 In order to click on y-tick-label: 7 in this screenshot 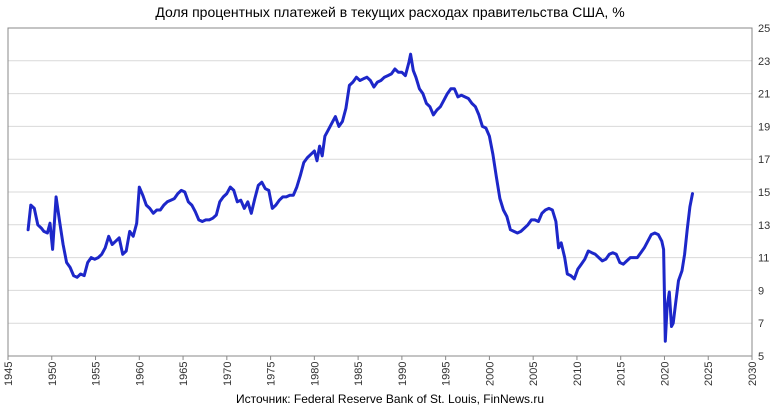, I will do `click(761, 324)`.